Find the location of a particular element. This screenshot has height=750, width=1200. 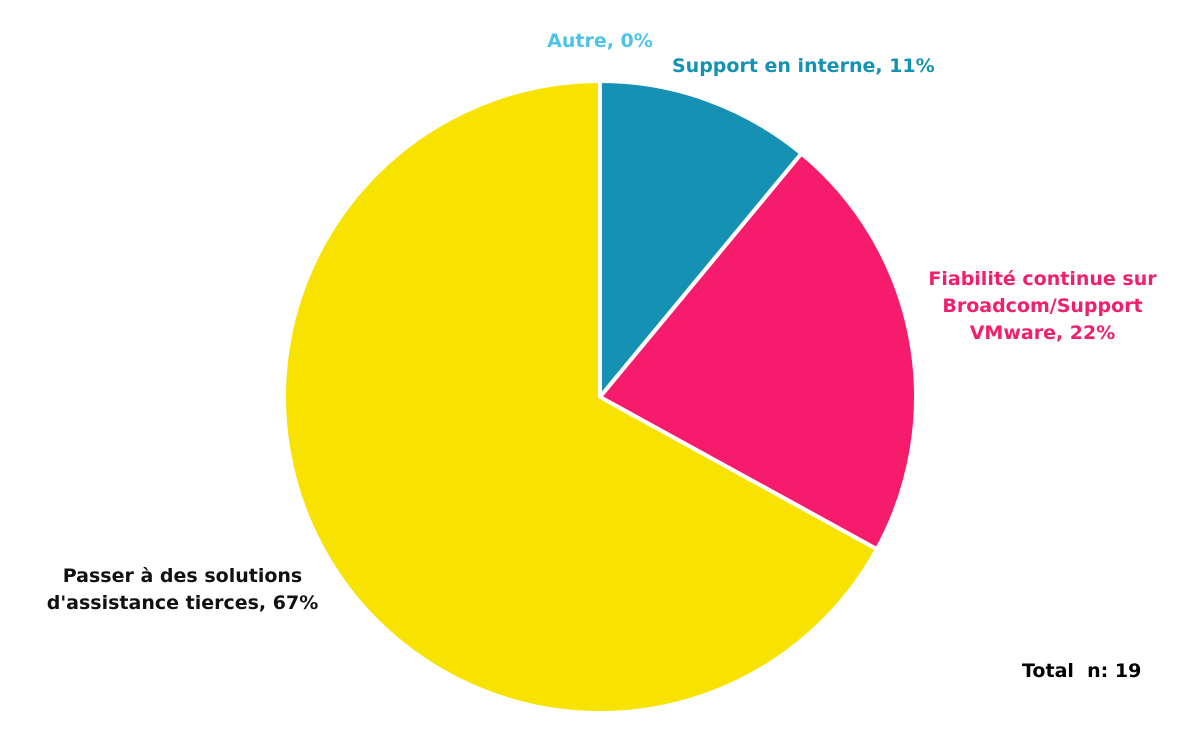

annotation: Total n: 19 is located at coordinates (1082, 671).